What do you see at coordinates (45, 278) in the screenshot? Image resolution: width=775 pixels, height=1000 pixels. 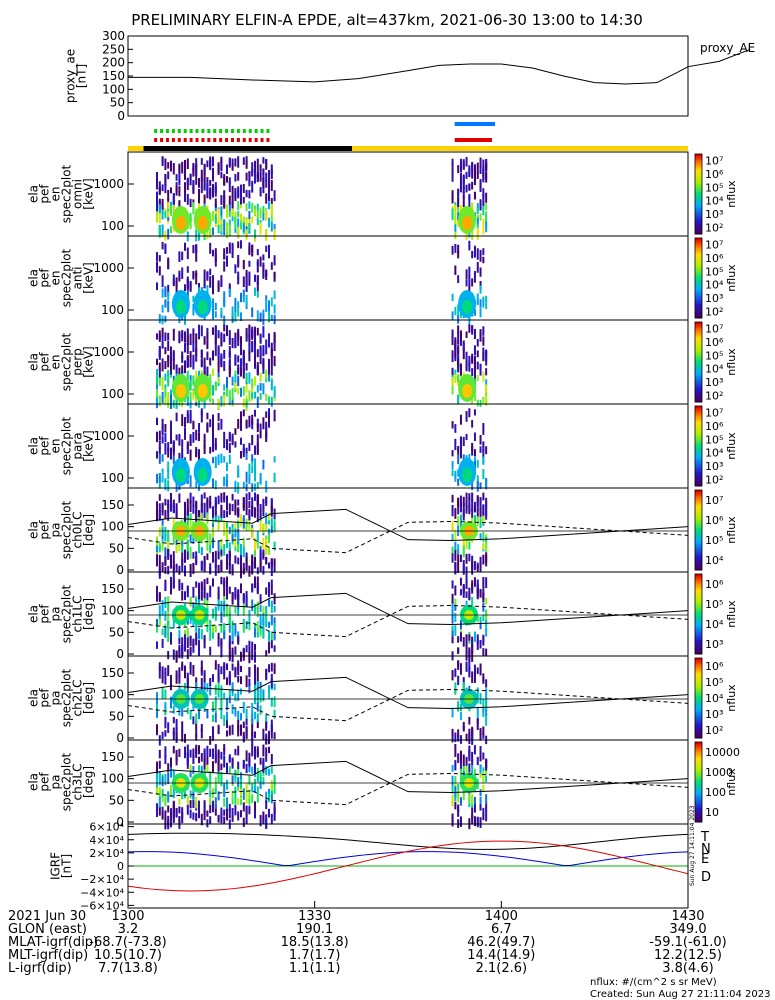 I see `y-axis-label-line: pef` at bounding box center [45, 278].